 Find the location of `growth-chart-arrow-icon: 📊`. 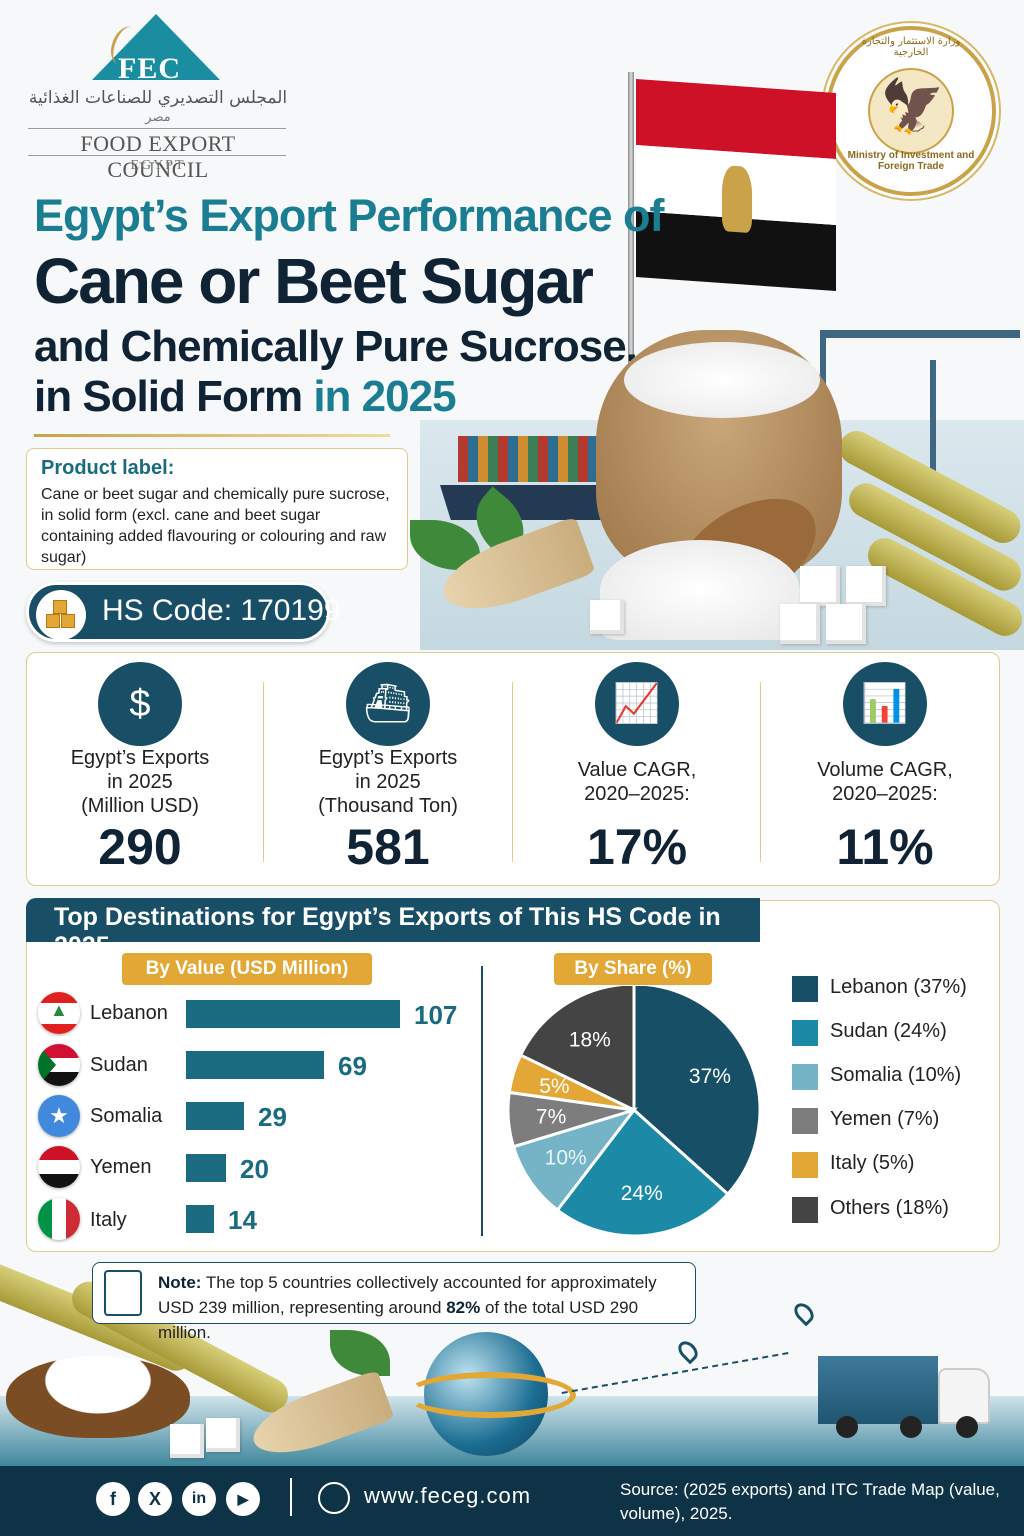

growth-chart-arrow-icon: 📊 is located at coordinates (885, 704).